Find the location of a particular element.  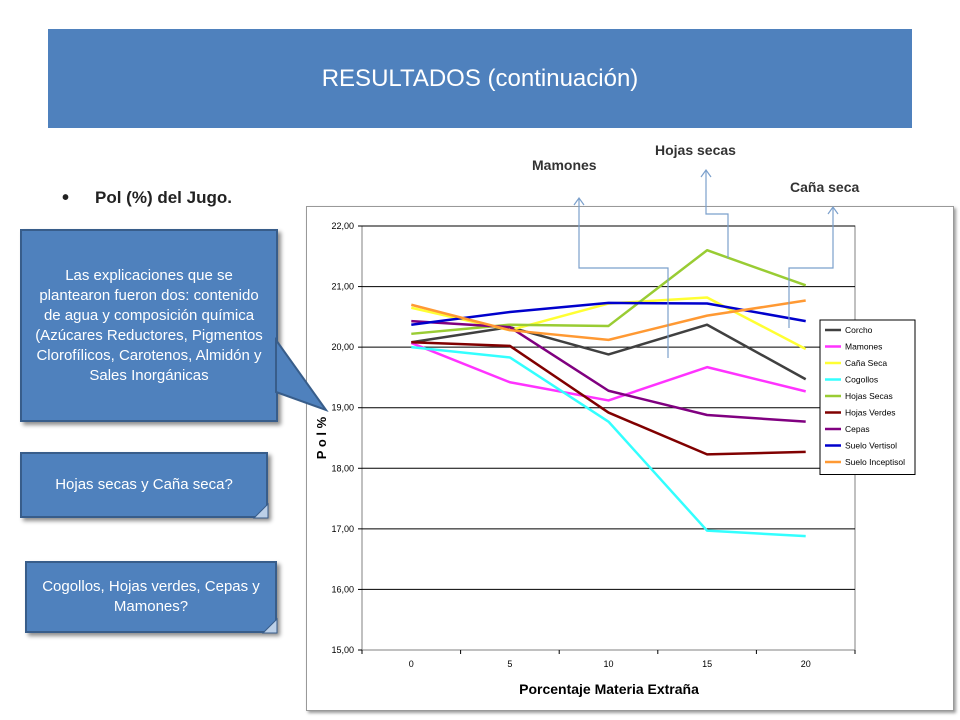

annotation-arrows is located at coordinates (706, 263).